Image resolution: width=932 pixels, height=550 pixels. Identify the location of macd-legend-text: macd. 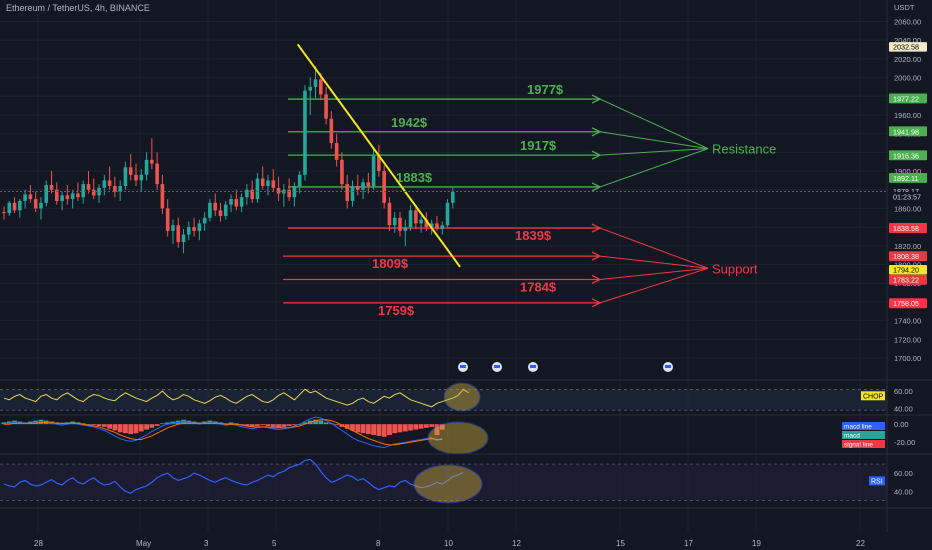
(852, 436).